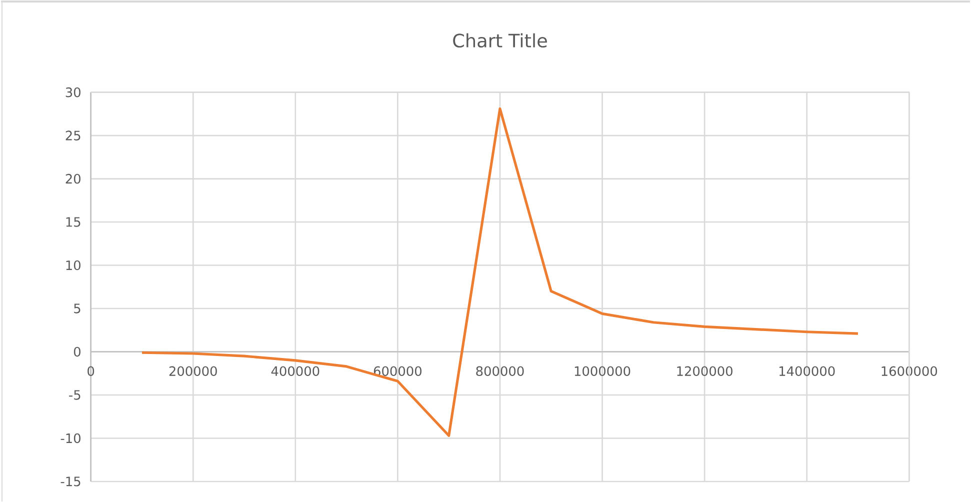 The width and height of the screenshot is (971, 502). What do you see at coordinates (77, 351) in the screenshot?
I see `y-tick-label: 0` at bounding box center [77, 351].